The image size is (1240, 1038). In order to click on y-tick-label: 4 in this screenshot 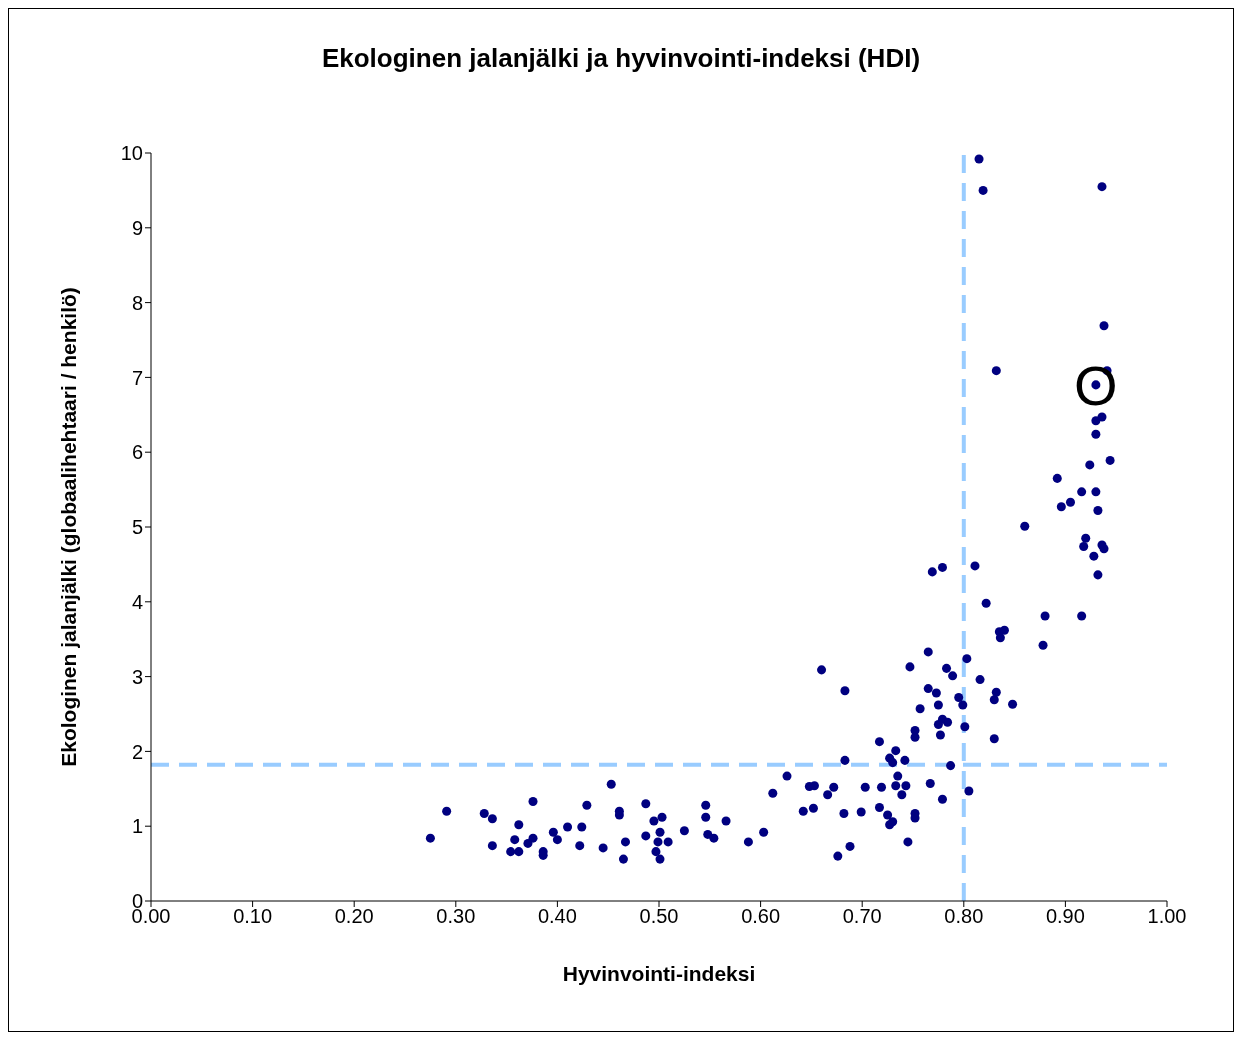, I will do `click(137, 601)`.